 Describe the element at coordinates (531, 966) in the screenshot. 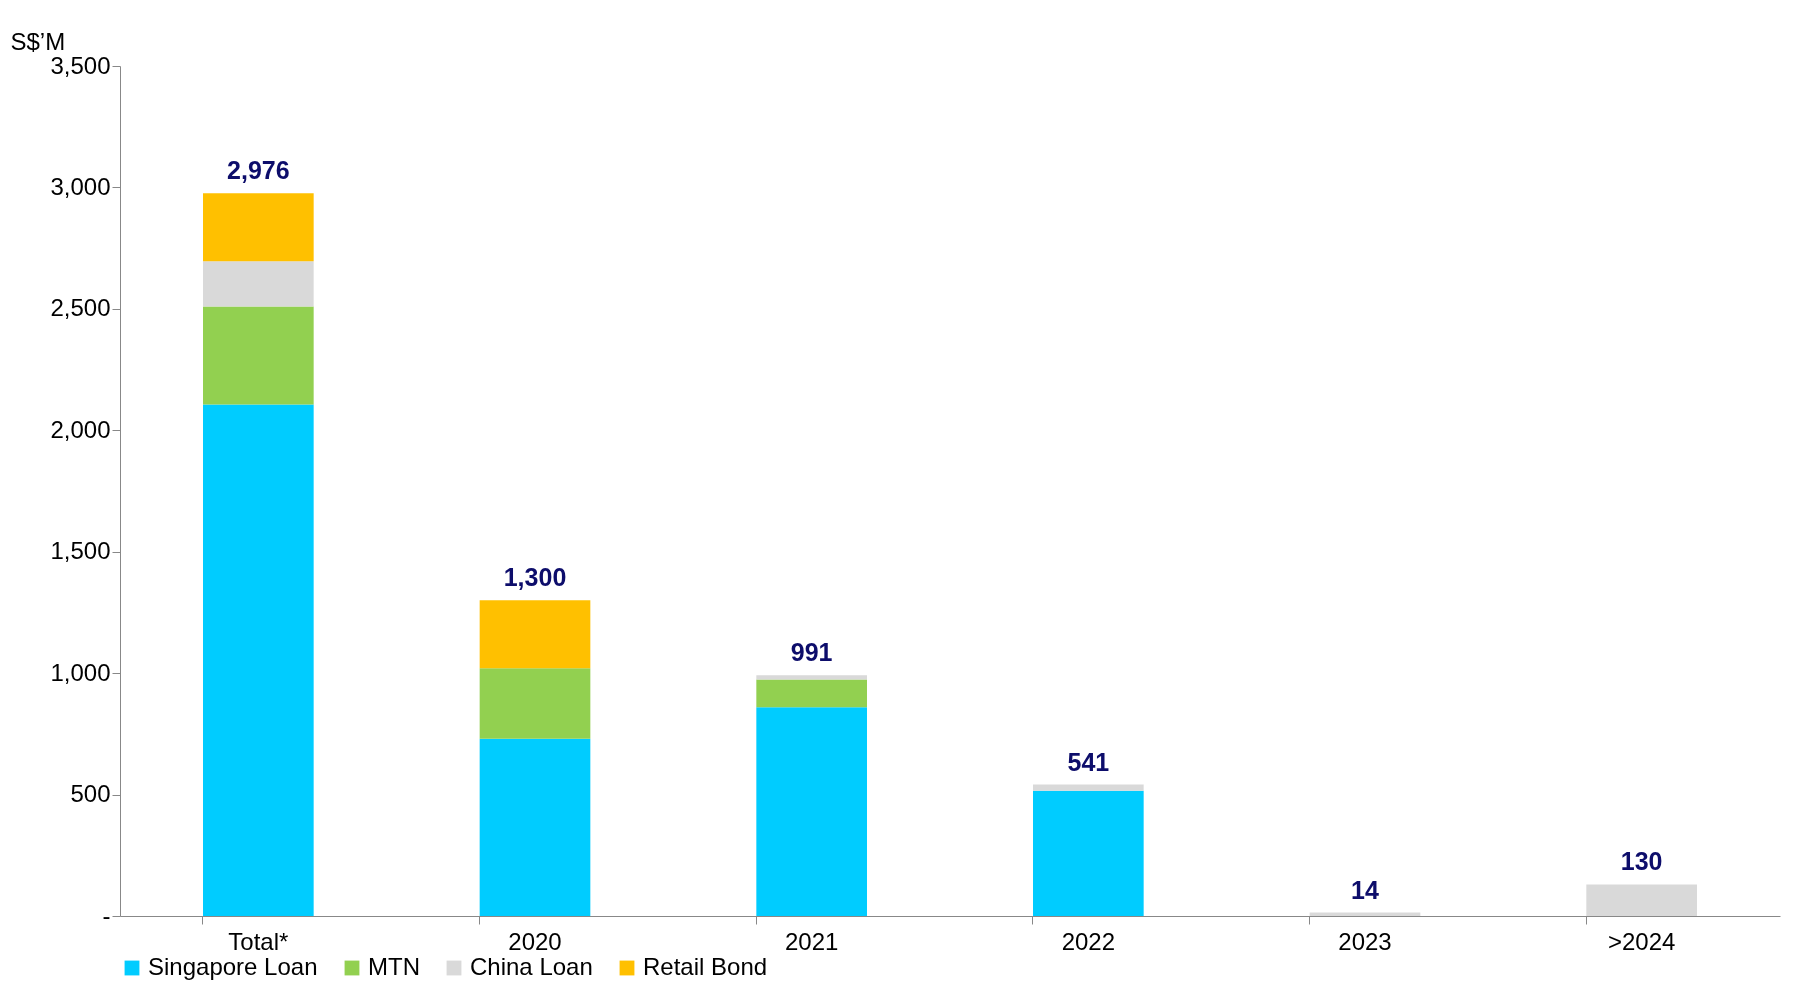

I see `legend-label: China Loan` at that location.